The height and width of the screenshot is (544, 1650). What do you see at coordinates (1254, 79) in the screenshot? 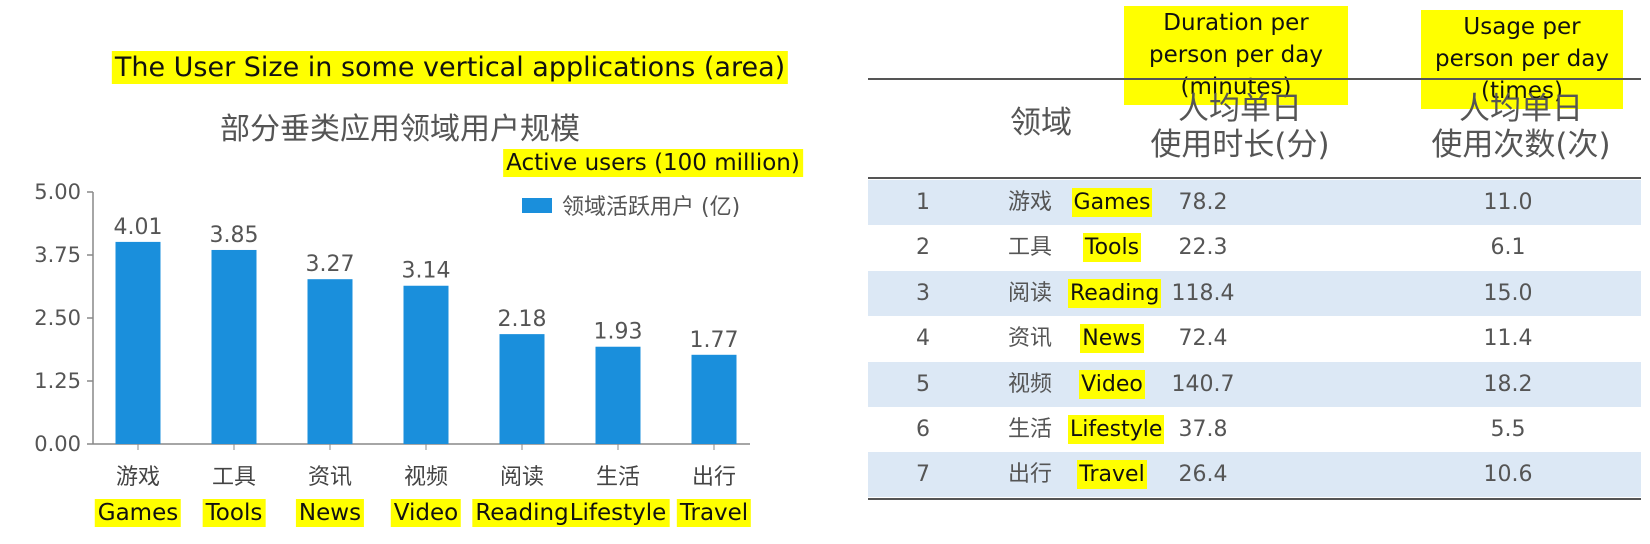
I see `table-top-rule` at bounding box center [1254, 79].